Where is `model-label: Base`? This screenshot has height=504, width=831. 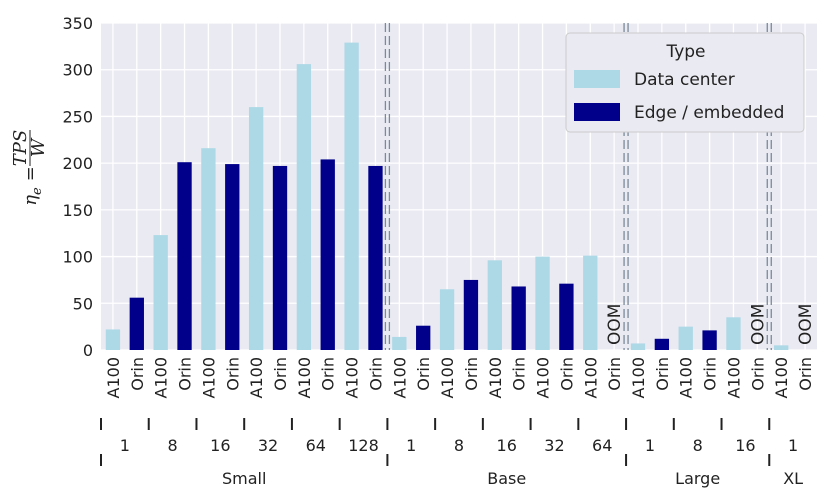
model-label: Base is located at coordinates (506, 478).